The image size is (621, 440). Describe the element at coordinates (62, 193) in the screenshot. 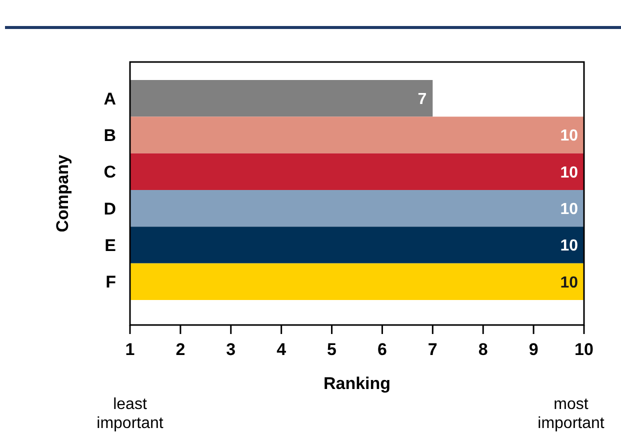

I see `y-axis-title: Company` at that location.